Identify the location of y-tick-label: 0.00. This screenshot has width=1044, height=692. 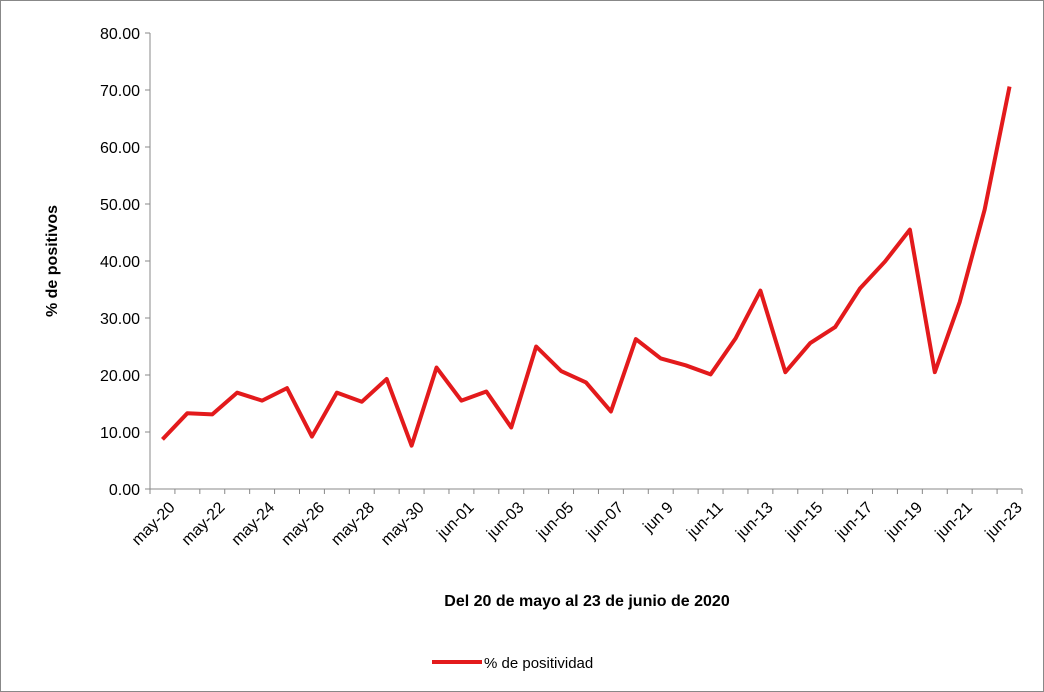
(124, 490).